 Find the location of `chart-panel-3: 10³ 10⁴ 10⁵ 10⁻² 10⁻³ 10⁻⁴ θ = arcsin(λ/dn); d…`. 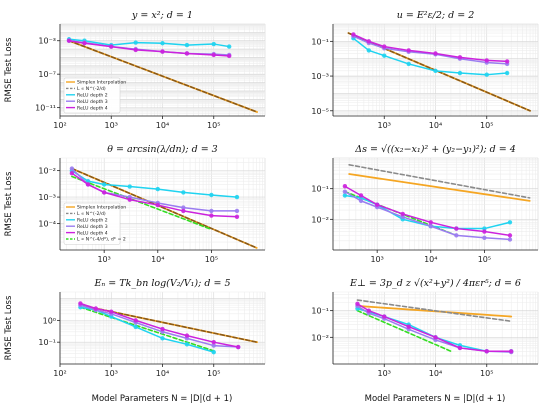

chart-panel-3: 10³ 10⁴ 10⁵ 10⁻² 10⁻³ 10⁻⁴ θ = arcsin(λ/dn); d… is located at coordinates (152, 204).